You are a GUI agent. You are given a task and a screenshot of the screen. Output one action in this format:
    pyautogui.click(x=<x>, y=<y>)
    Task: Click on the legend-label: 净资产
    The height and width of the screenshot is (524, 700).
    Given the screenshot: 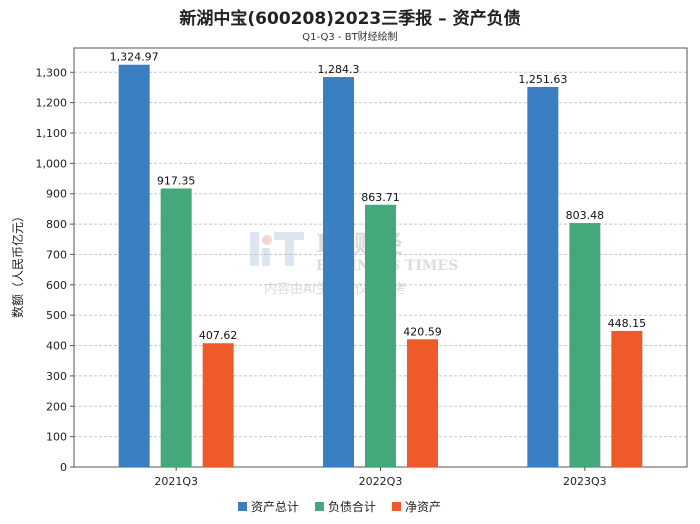 What is the action you would take?
    pyautogui.click(x=423, y=507)
    